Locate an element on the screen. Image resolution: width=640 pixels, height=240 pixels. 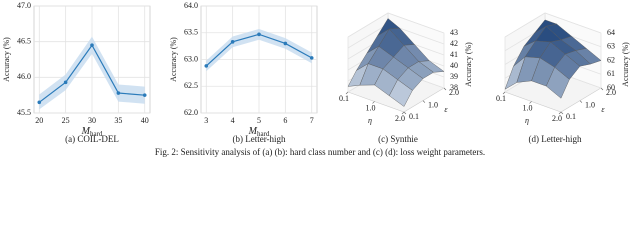
x-tick-label: 25 is located at coordinates (66, 120).